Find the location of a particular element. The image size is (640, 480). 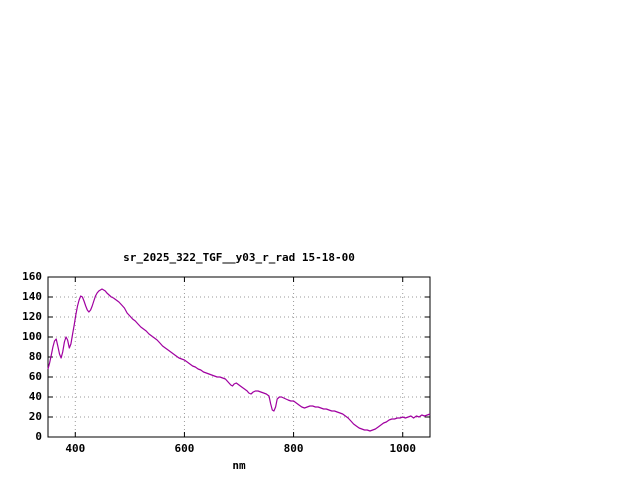

y-tick-label: 160 is located at coordinates (32, 276).